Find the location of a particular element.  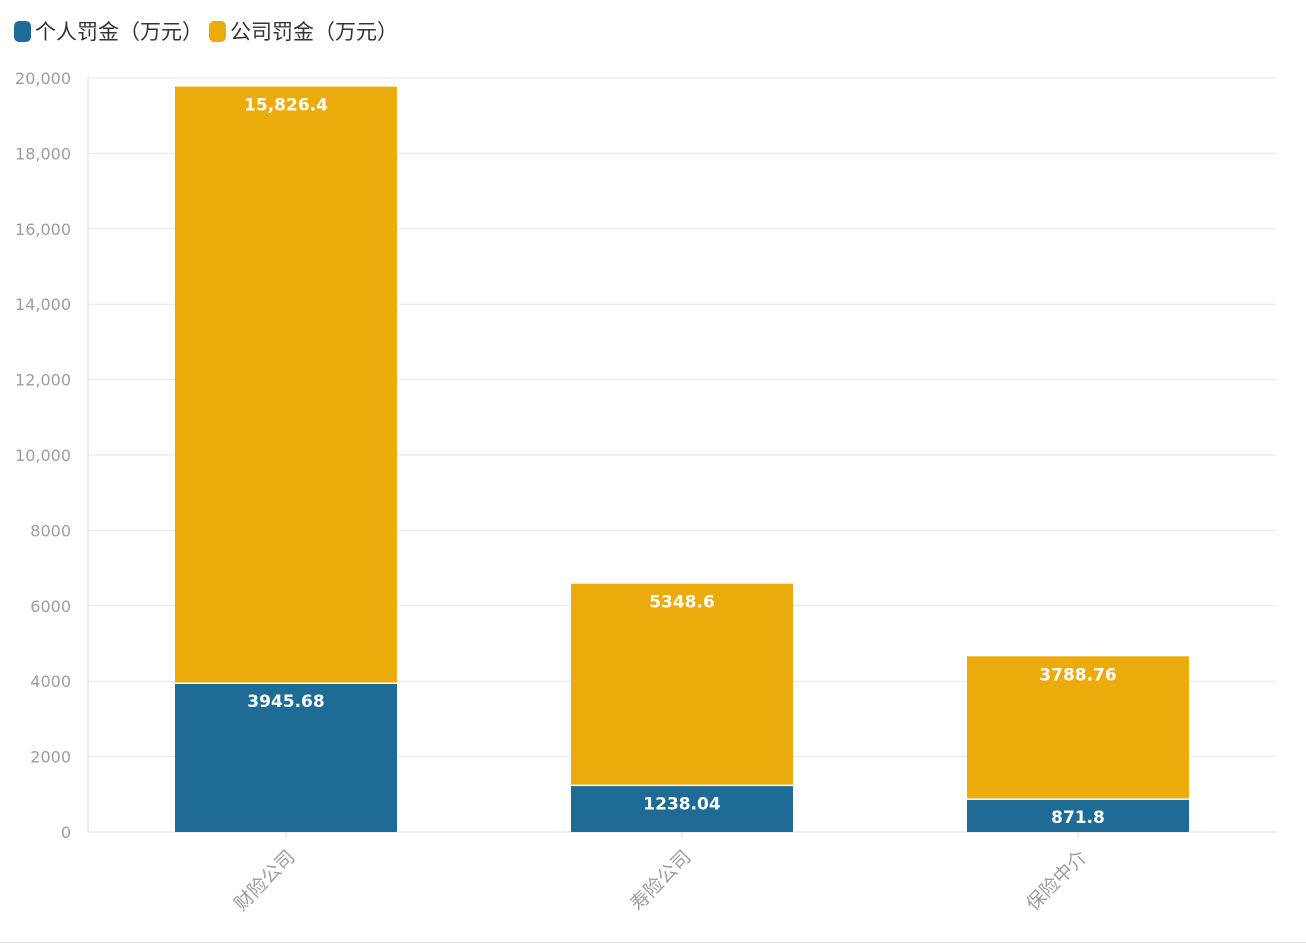

data-label-personal-1: 3945.68 is located at coordinates (285, 702).